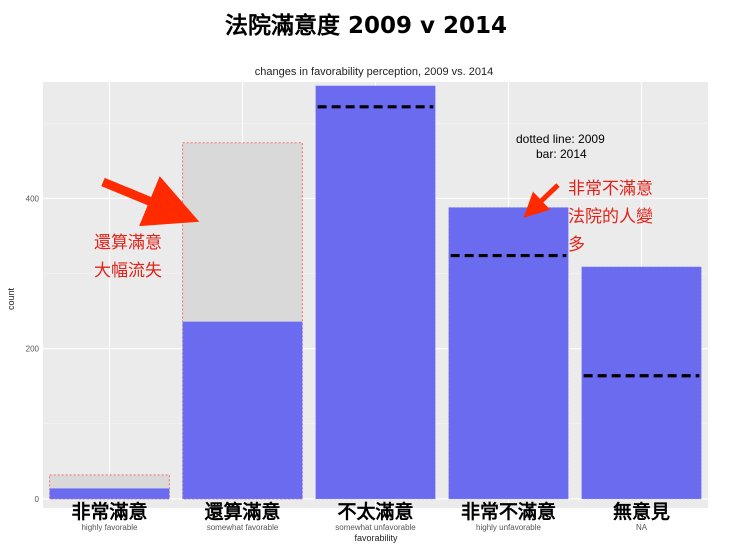 Image resolution: width=732 pixels, height=548 pixels. I want to click on category-label-zh: 非常滿意, so click(109, 511).